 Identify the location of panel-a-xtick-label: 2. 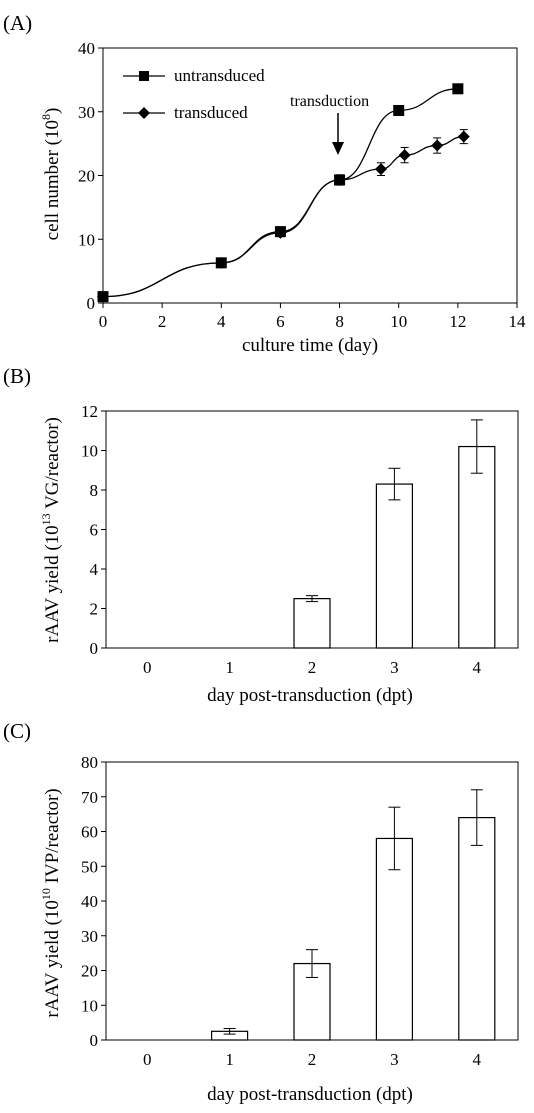
(162, 321).